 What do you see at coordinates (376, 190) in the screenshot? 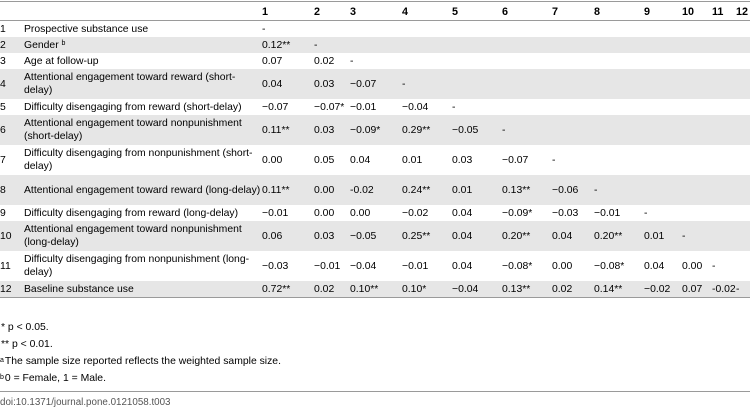
I see `correlation-cell: -0.02` at bounding box center [376, 190].